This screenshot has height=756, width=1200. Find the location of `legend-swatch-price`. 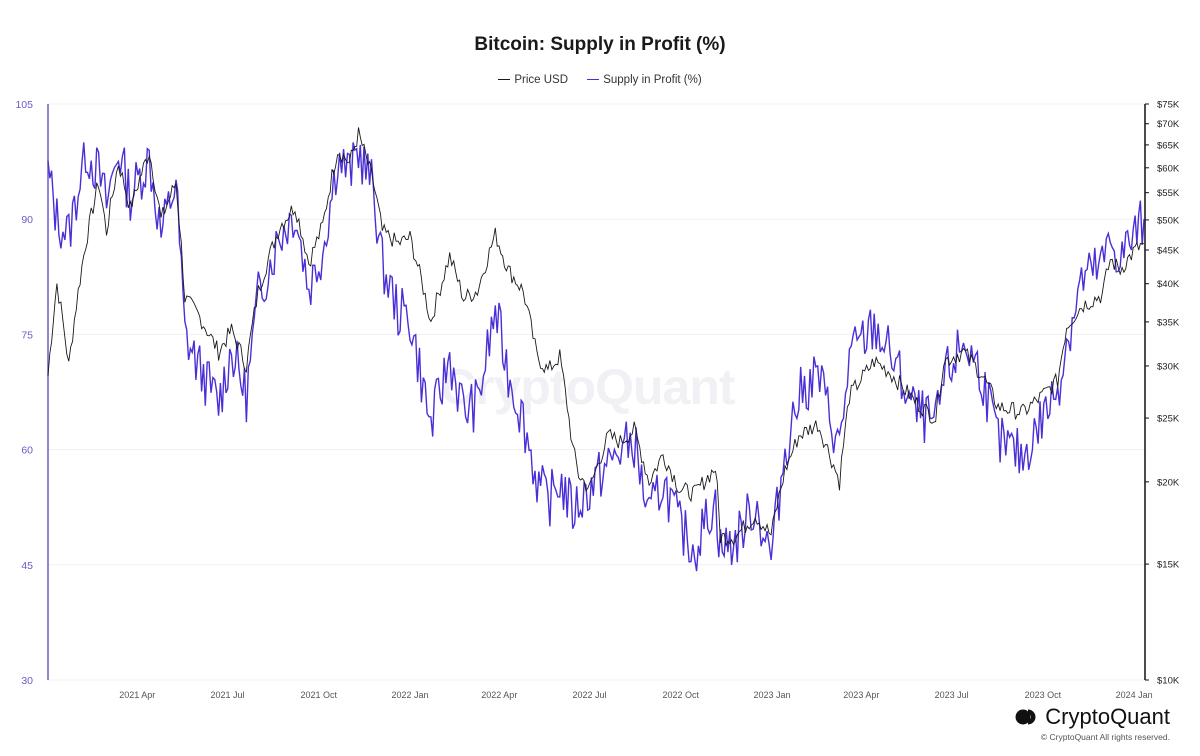

legend-swatch-price is located at coordinates (504, 80).